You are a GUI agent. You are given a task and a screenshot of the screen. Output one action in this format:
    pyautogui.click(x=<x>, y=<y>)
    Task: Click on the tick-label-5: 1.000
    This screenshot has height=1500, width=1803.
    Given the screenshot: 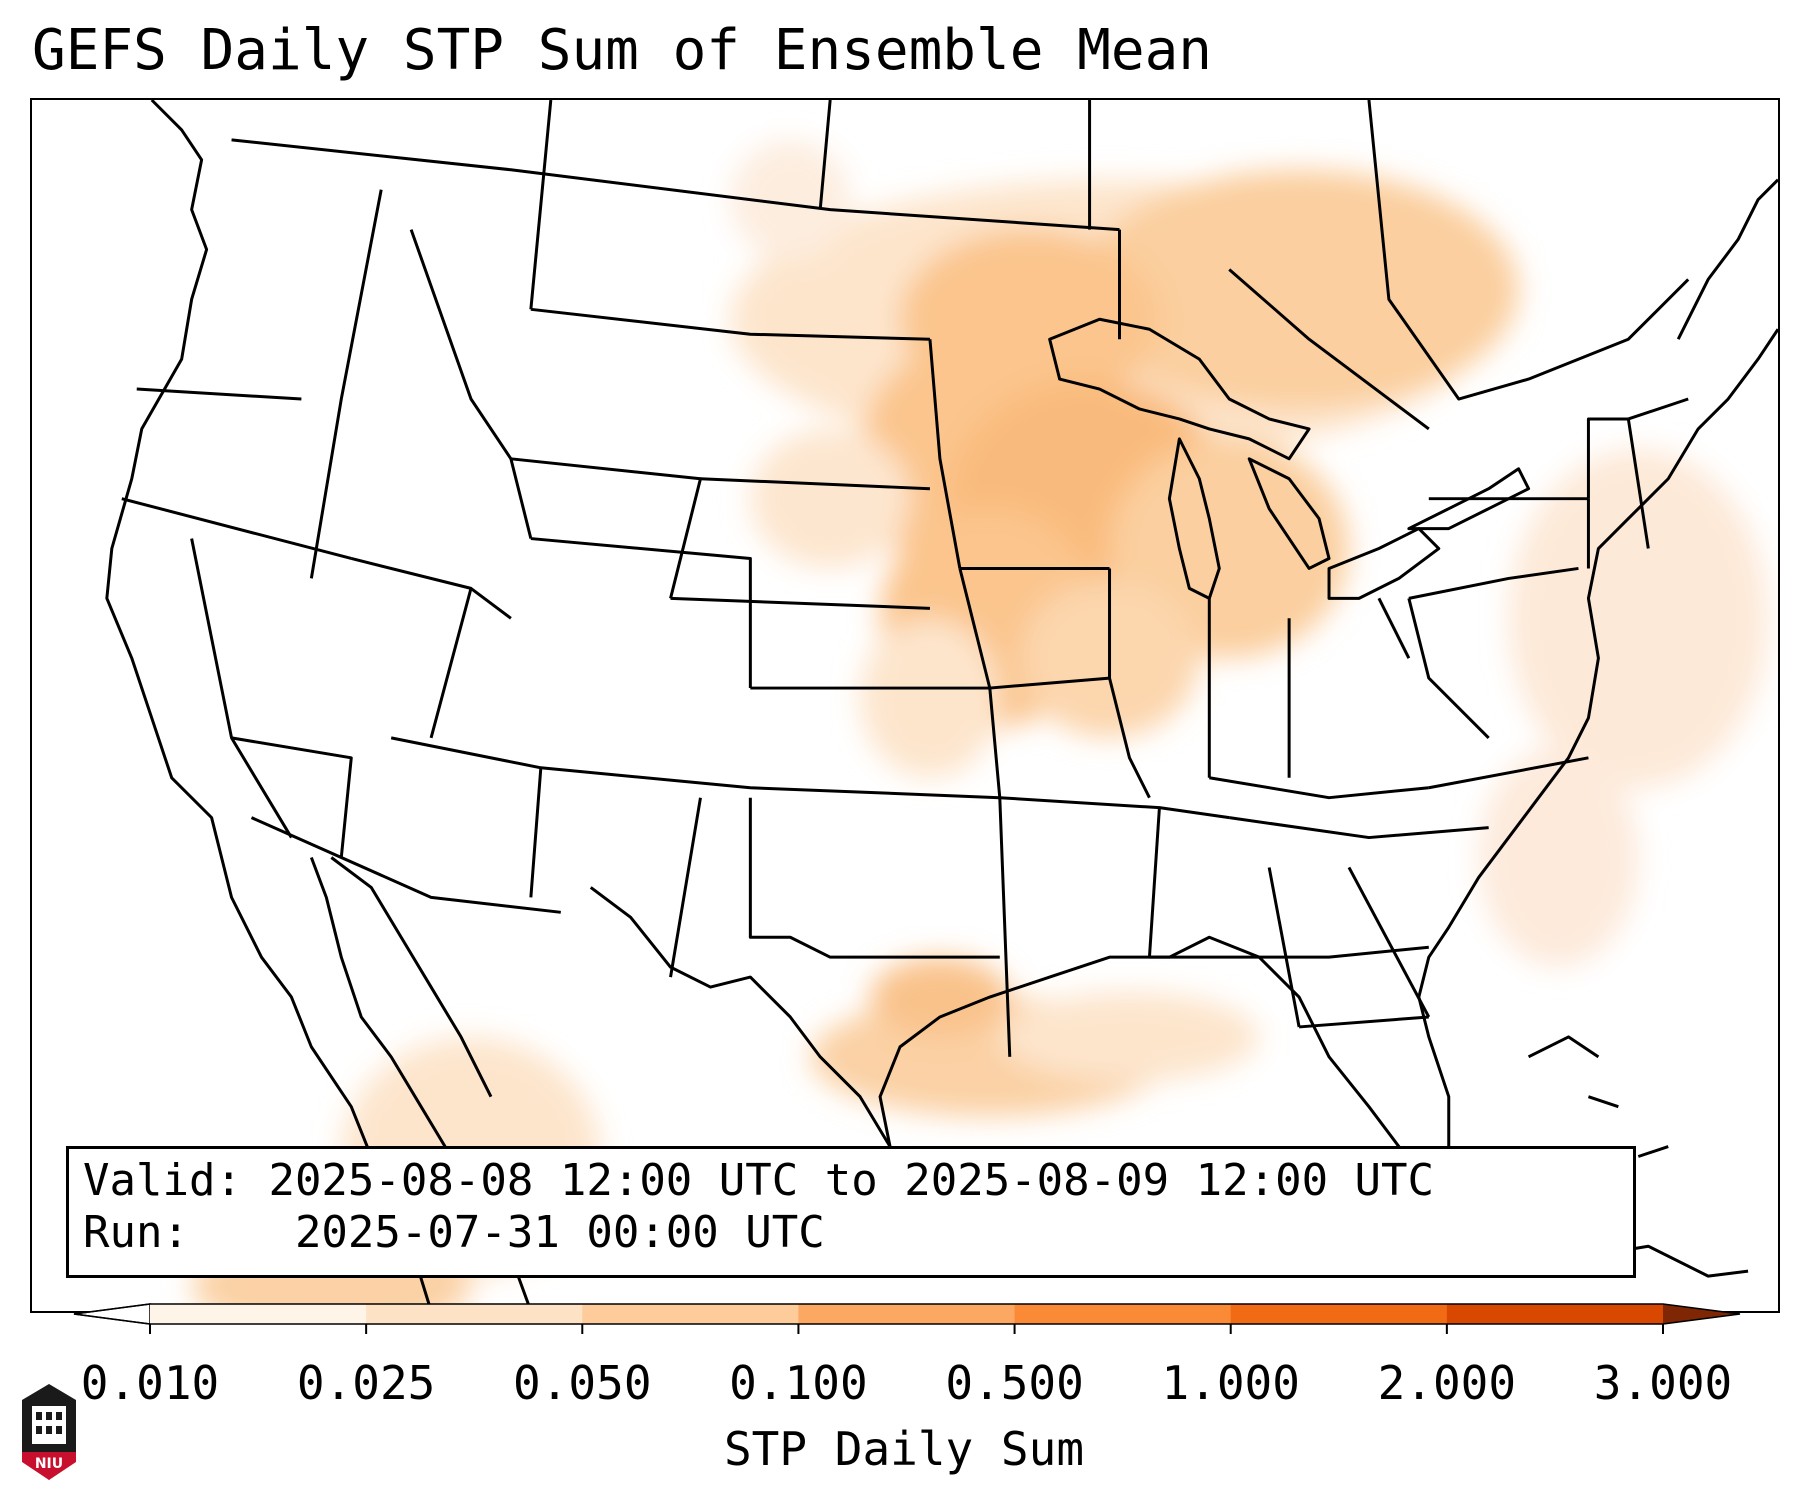 What is the action you would take?
    pyautogui.click(x=1230, y=1383)
    